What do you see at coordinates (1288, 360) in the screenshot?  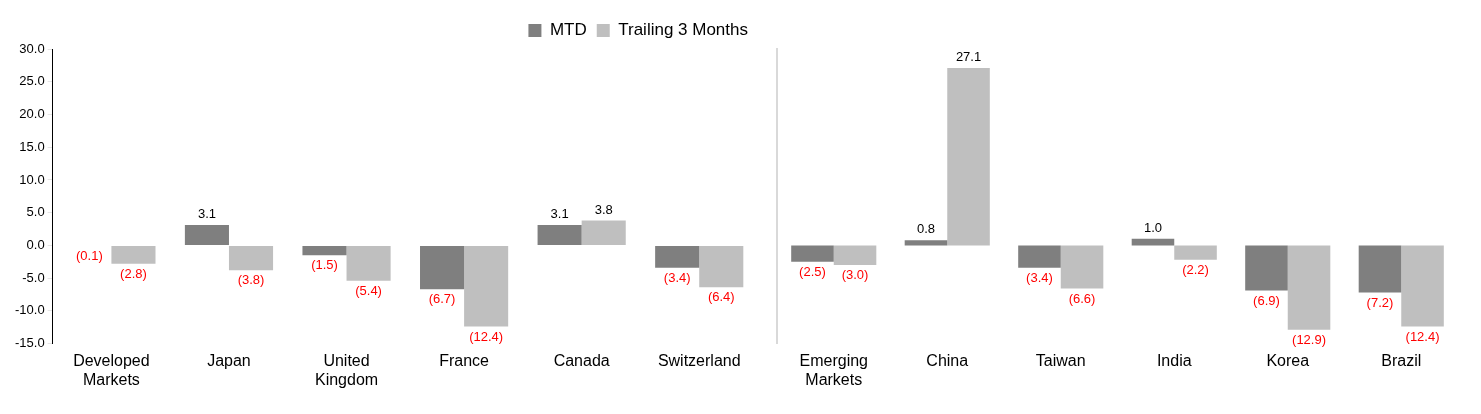 I see `x-tick-label: Korea` at bounding box center [1288, 360].